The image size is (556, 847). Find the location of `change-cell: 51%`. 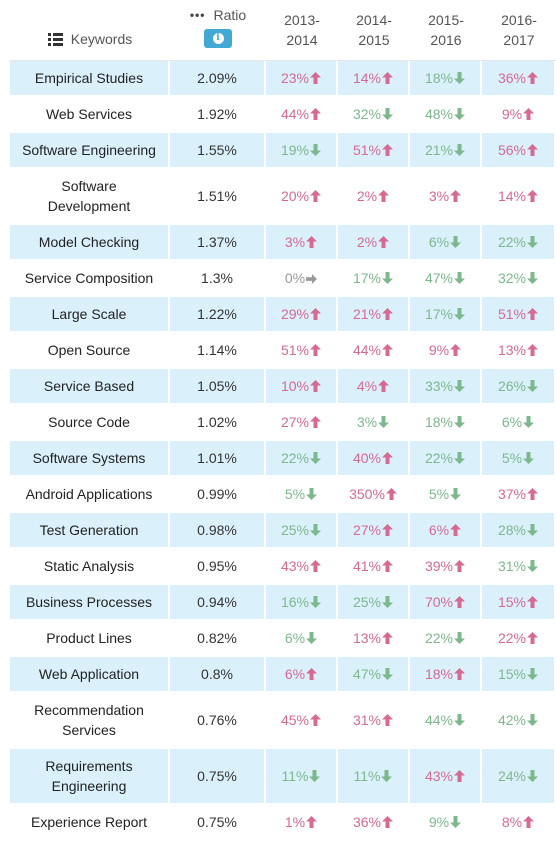

change-cell: 51% is located at coordinates (374, 151).